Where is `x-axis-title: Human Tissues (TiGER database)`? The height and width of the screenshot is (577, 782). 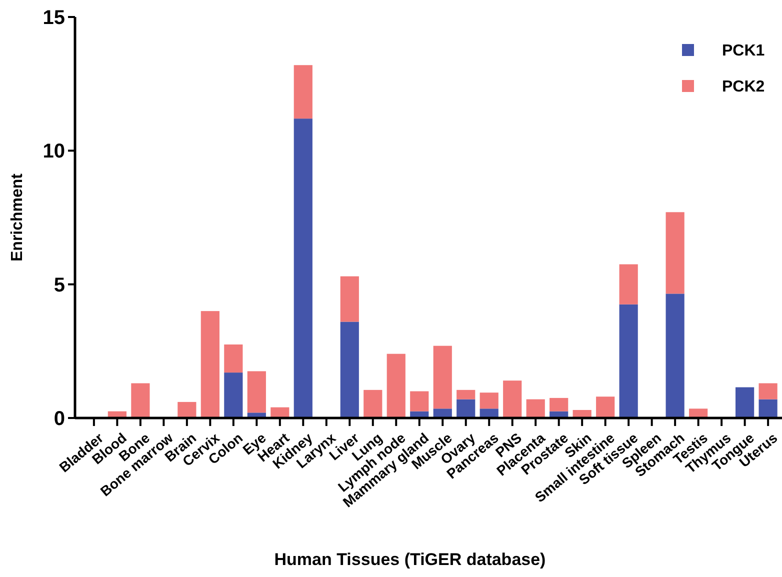 x-axis-title: Human Tissues (TiGER database) is located at coordinates (410, 559).